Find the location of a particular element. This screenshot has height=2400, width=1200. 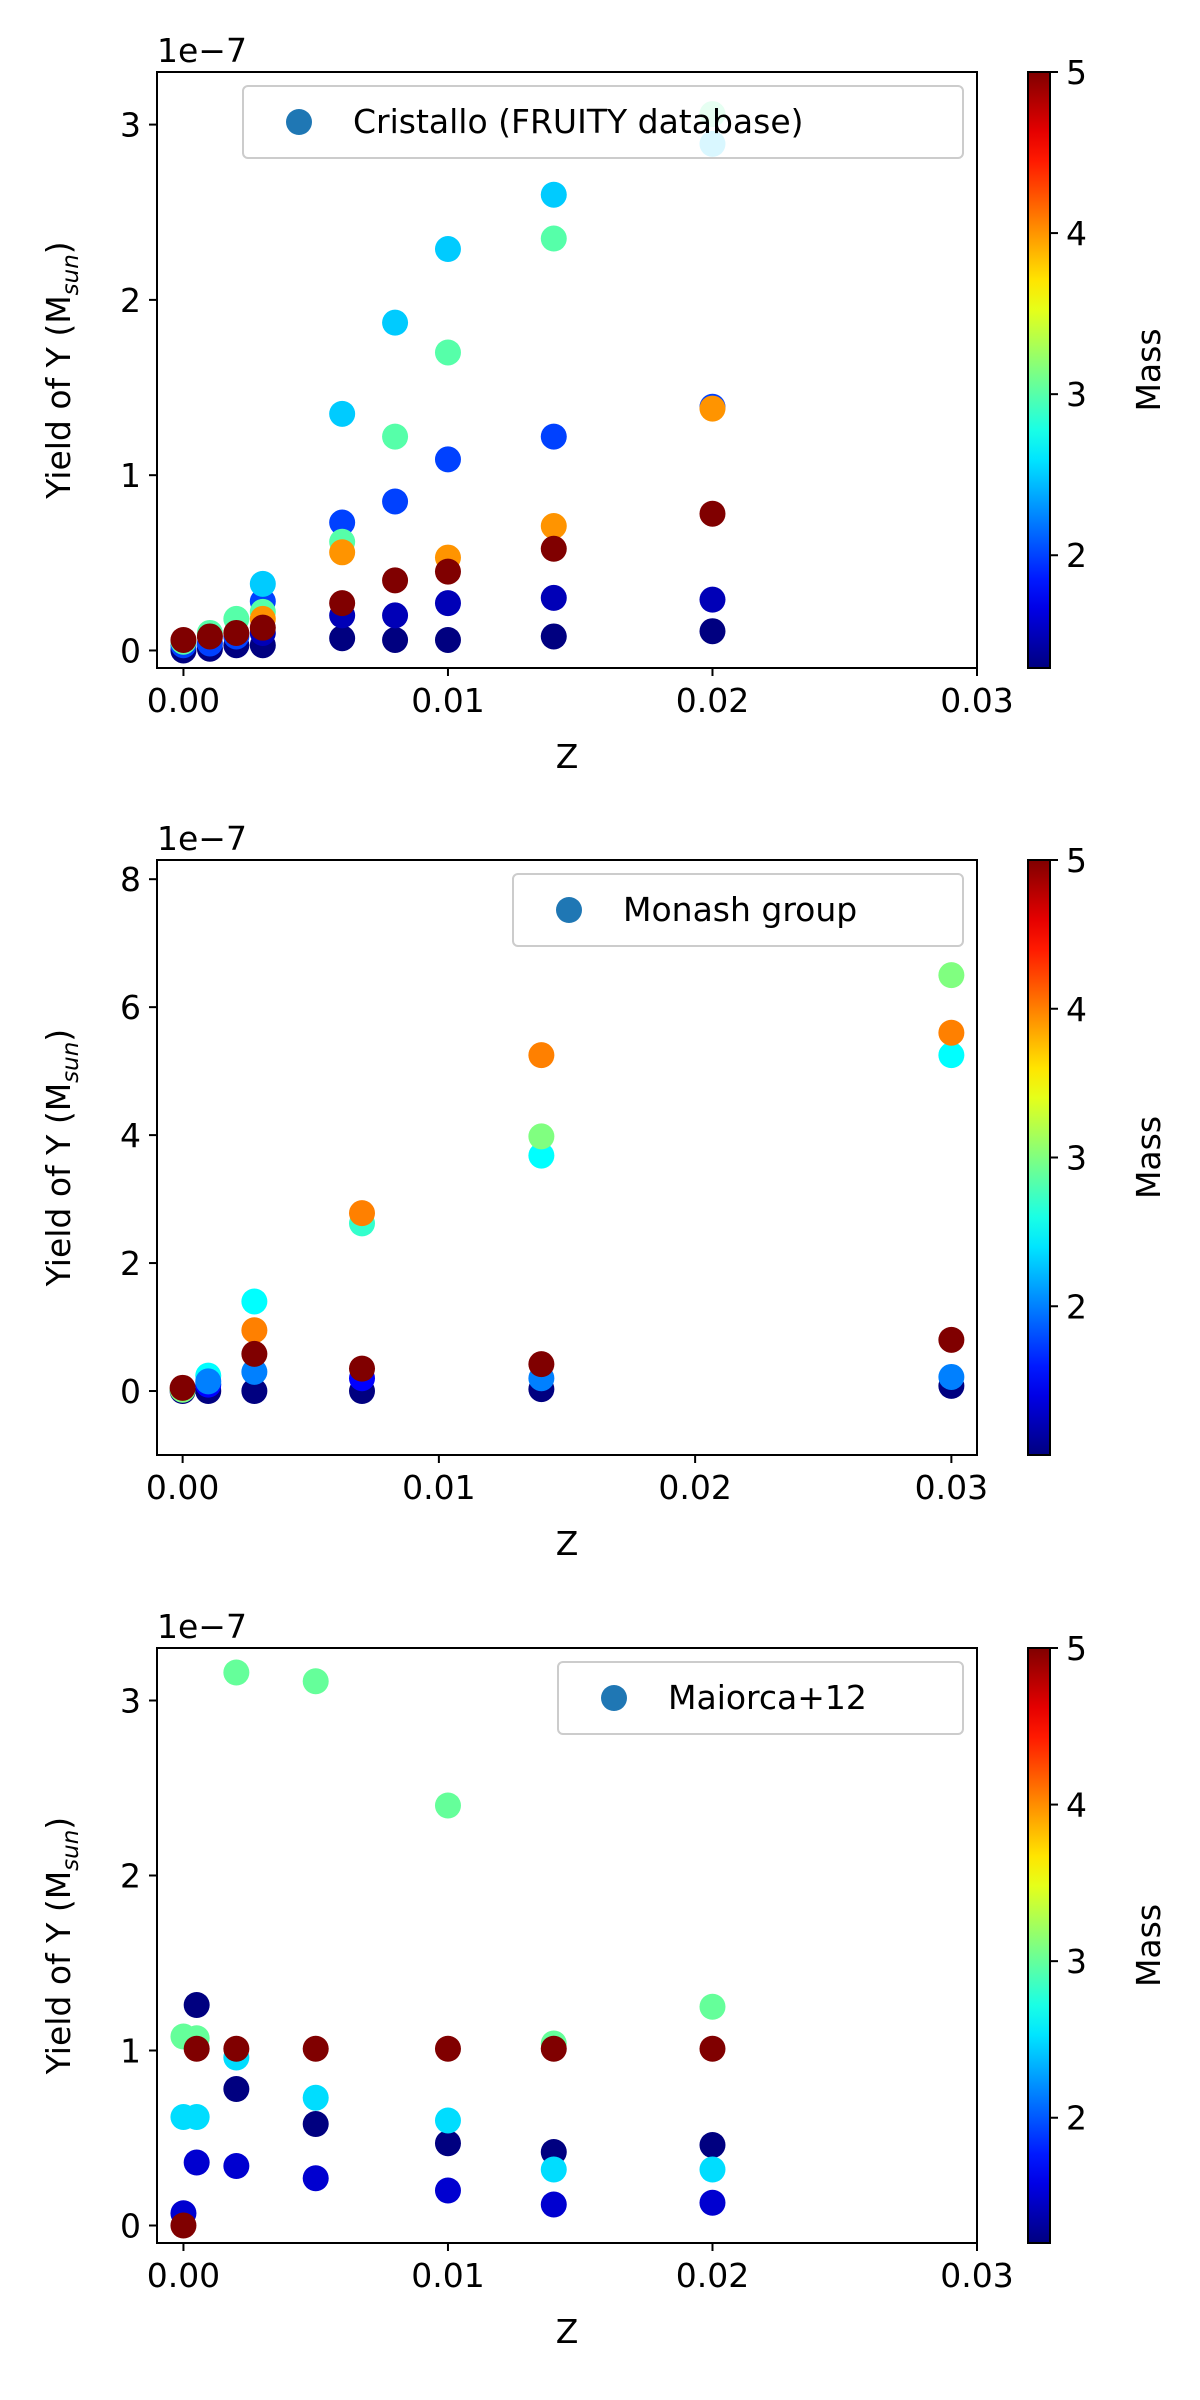

colorbar-gradient is located at coordinates (1039, 1945).